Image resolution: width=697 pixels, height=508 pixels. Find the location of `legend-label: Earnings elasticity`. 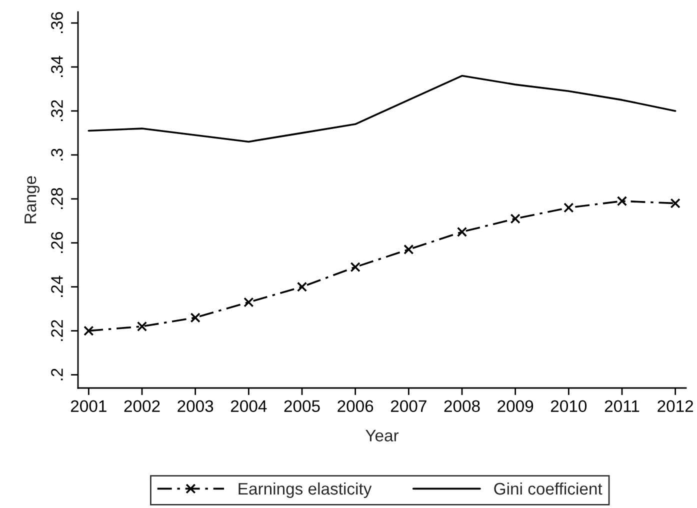

legend-label: Earnings elasticity is located at coordinates (305, 490).